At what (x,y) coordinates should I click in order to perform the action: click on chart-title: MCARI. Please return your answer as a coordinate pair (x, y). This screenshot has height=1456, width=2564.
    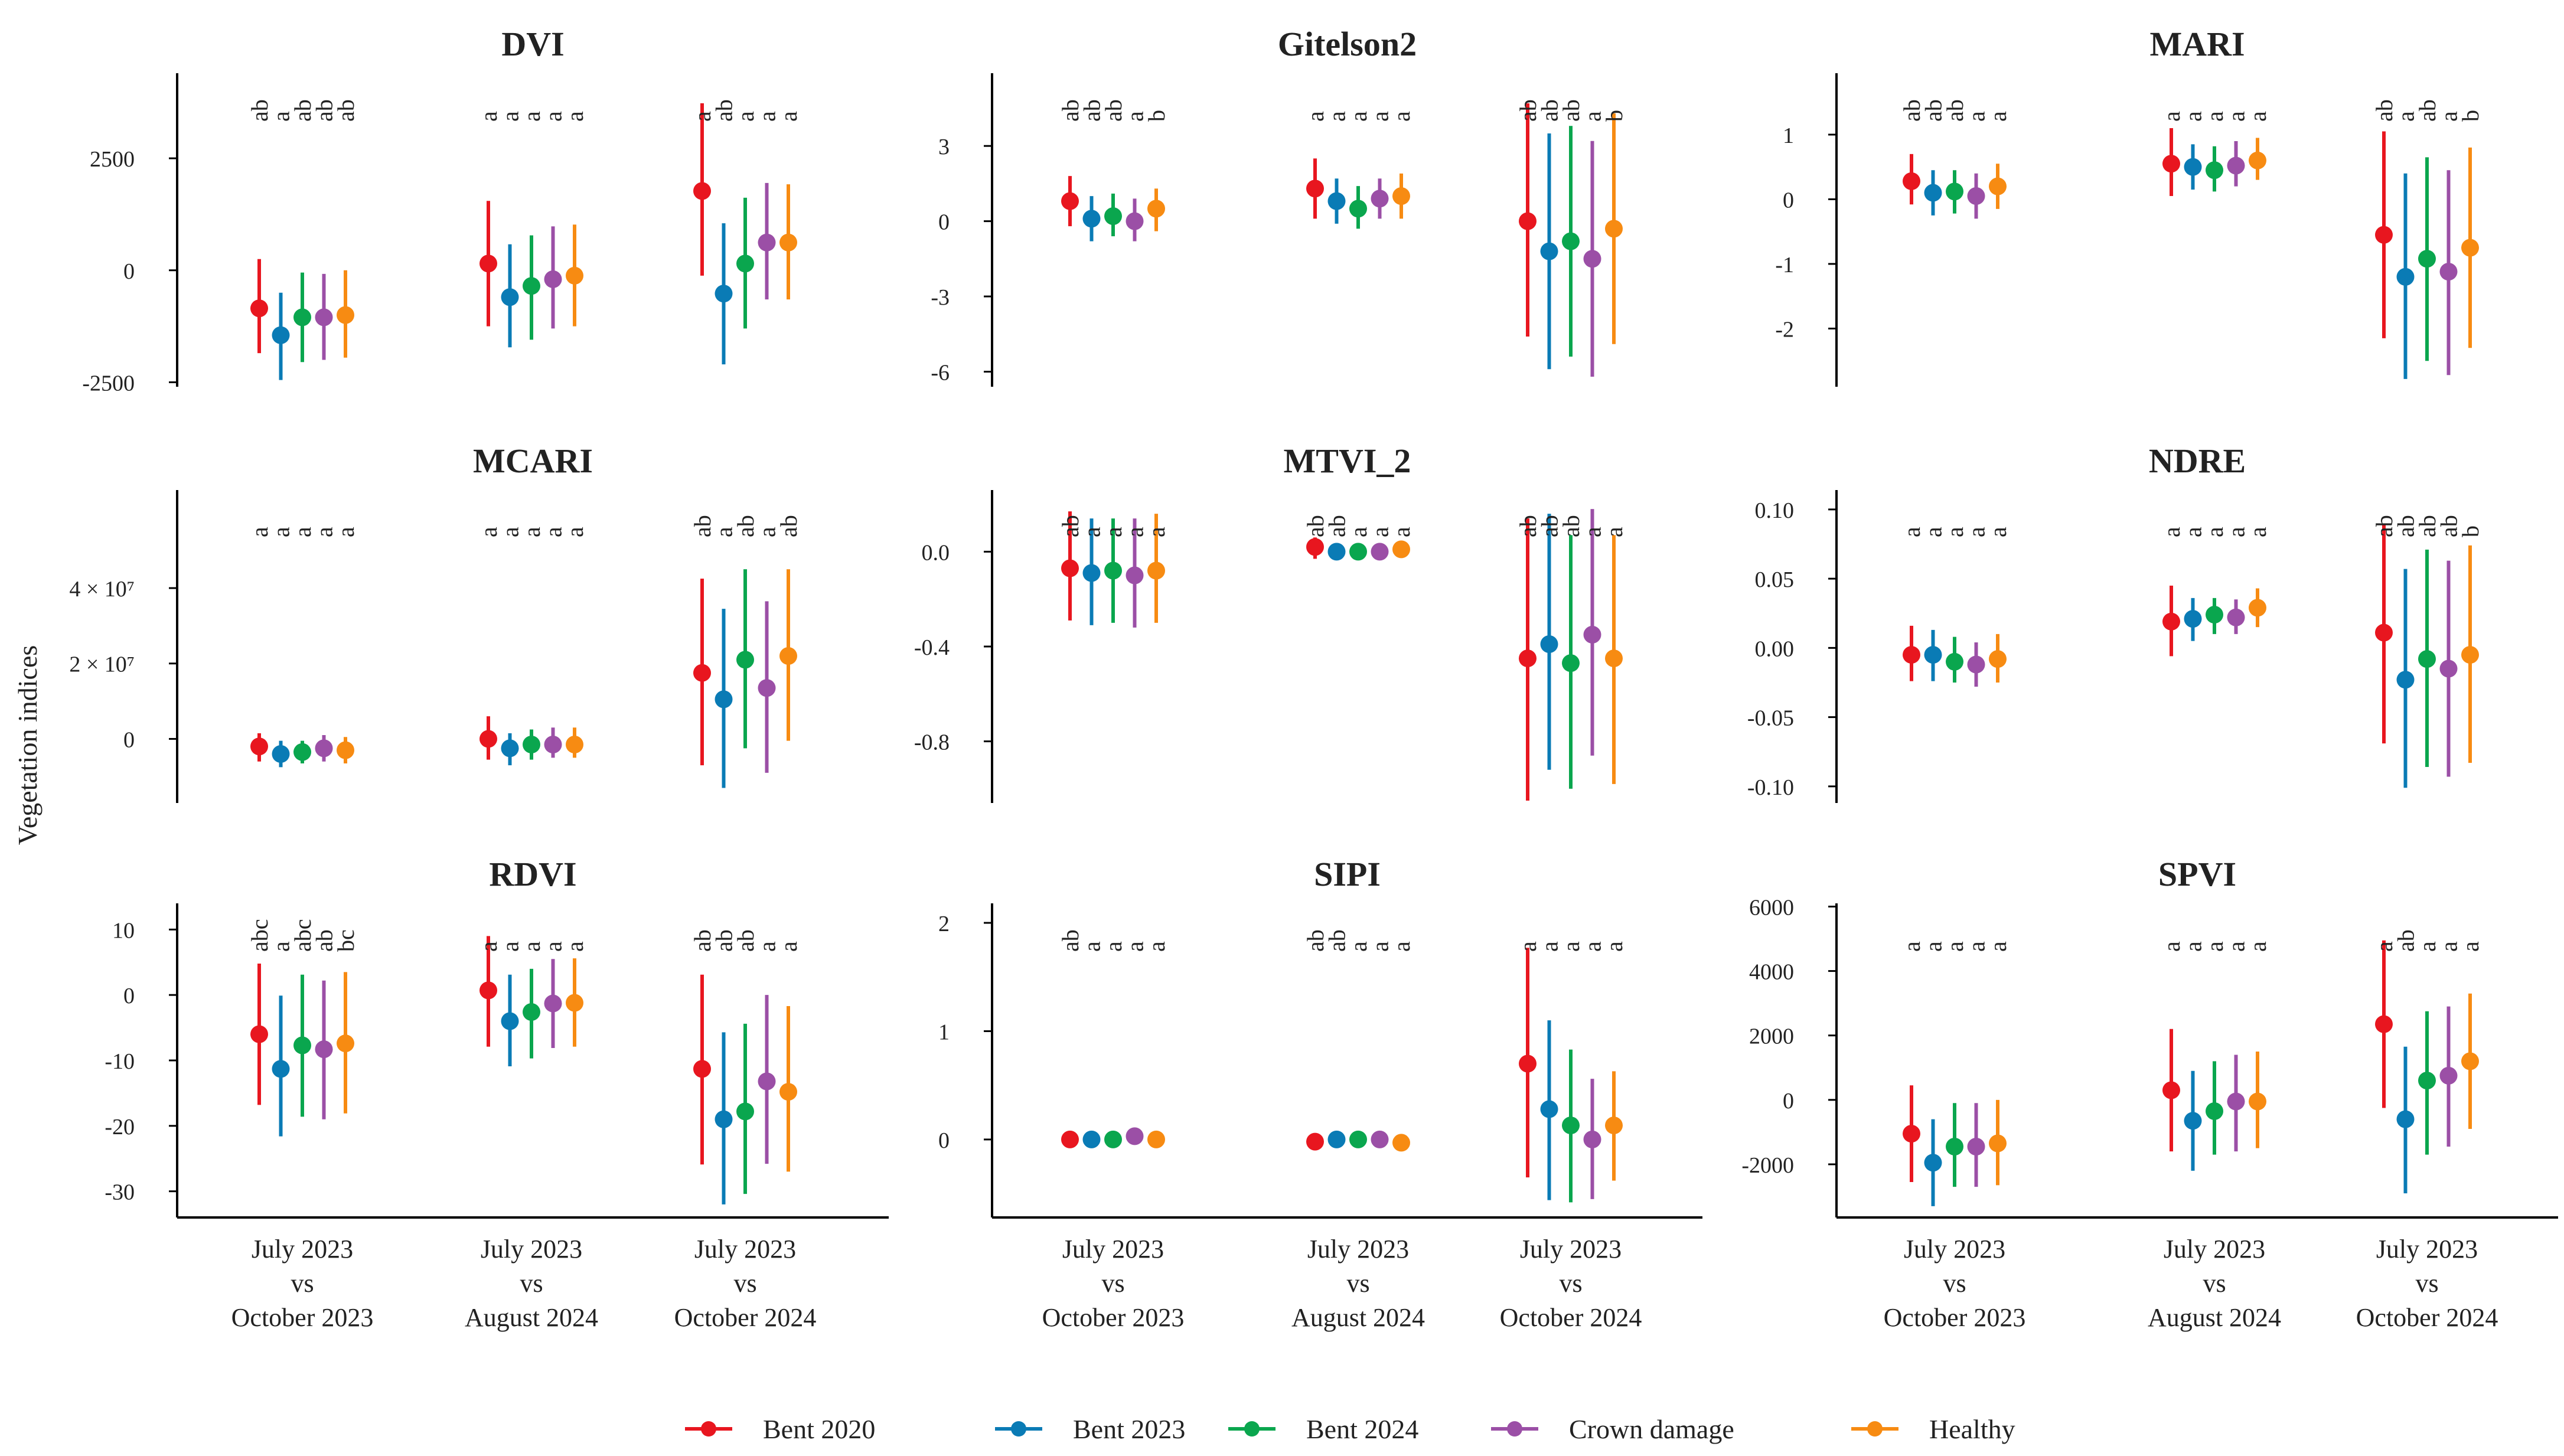
    Looking at the image, I should click on (533, 461).